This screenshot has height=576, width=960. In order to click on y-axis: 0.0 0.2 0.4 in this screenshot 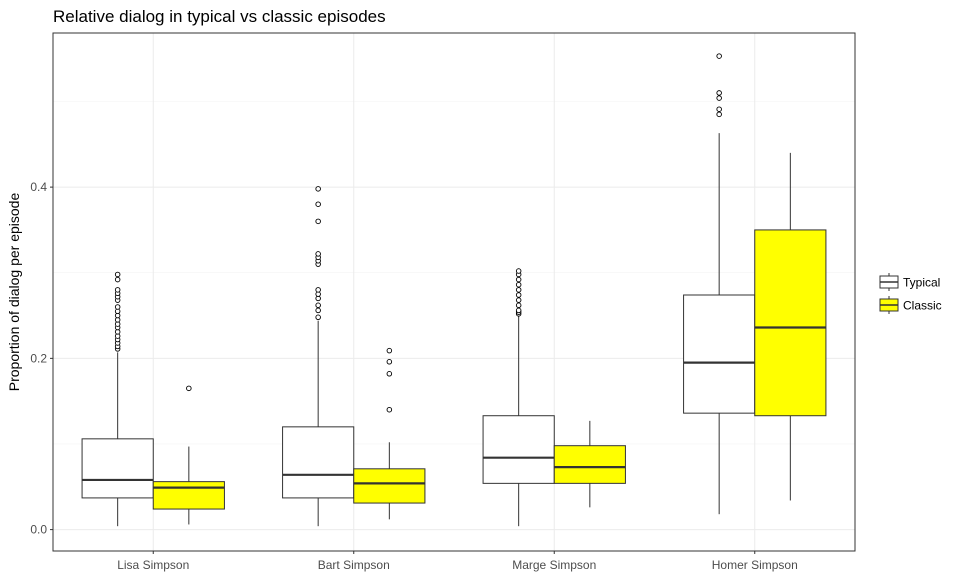, I will do `click(41, 358)`.